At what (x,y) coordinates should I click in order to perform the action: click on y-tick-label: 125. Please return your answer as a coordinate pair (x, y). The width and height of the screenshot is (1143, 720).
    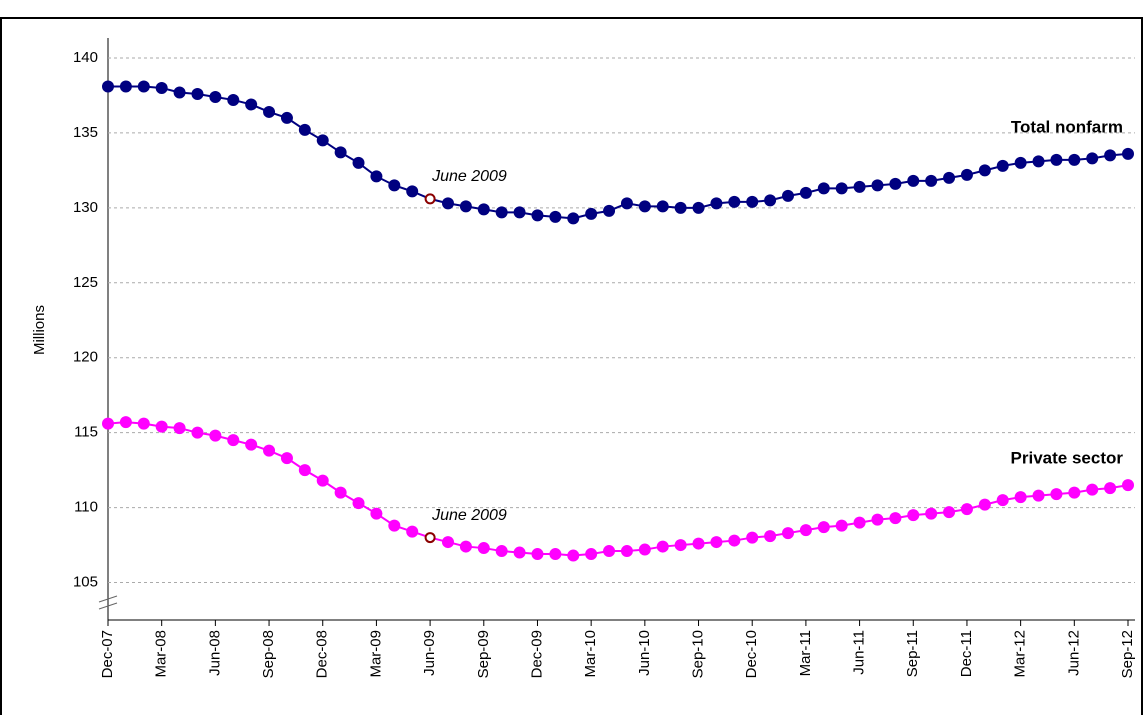
    Looking at the image, I should click on (85, 282).